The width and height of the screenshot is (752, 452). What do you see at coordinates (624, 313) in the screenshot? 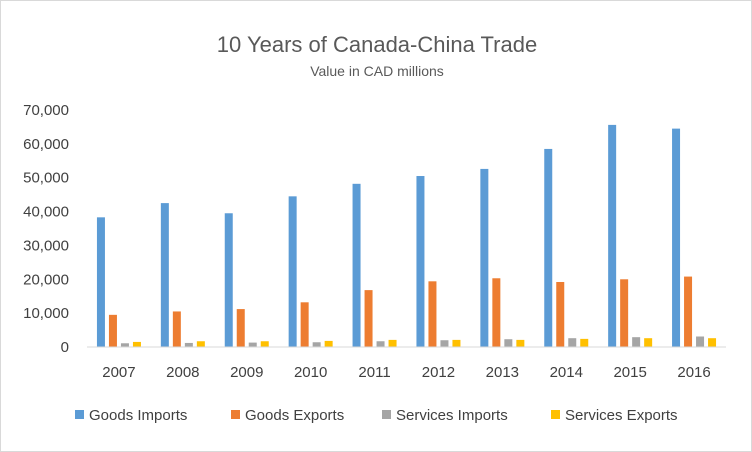
I see `bar-goods-exports-2015` at bounding box center [624, 313].